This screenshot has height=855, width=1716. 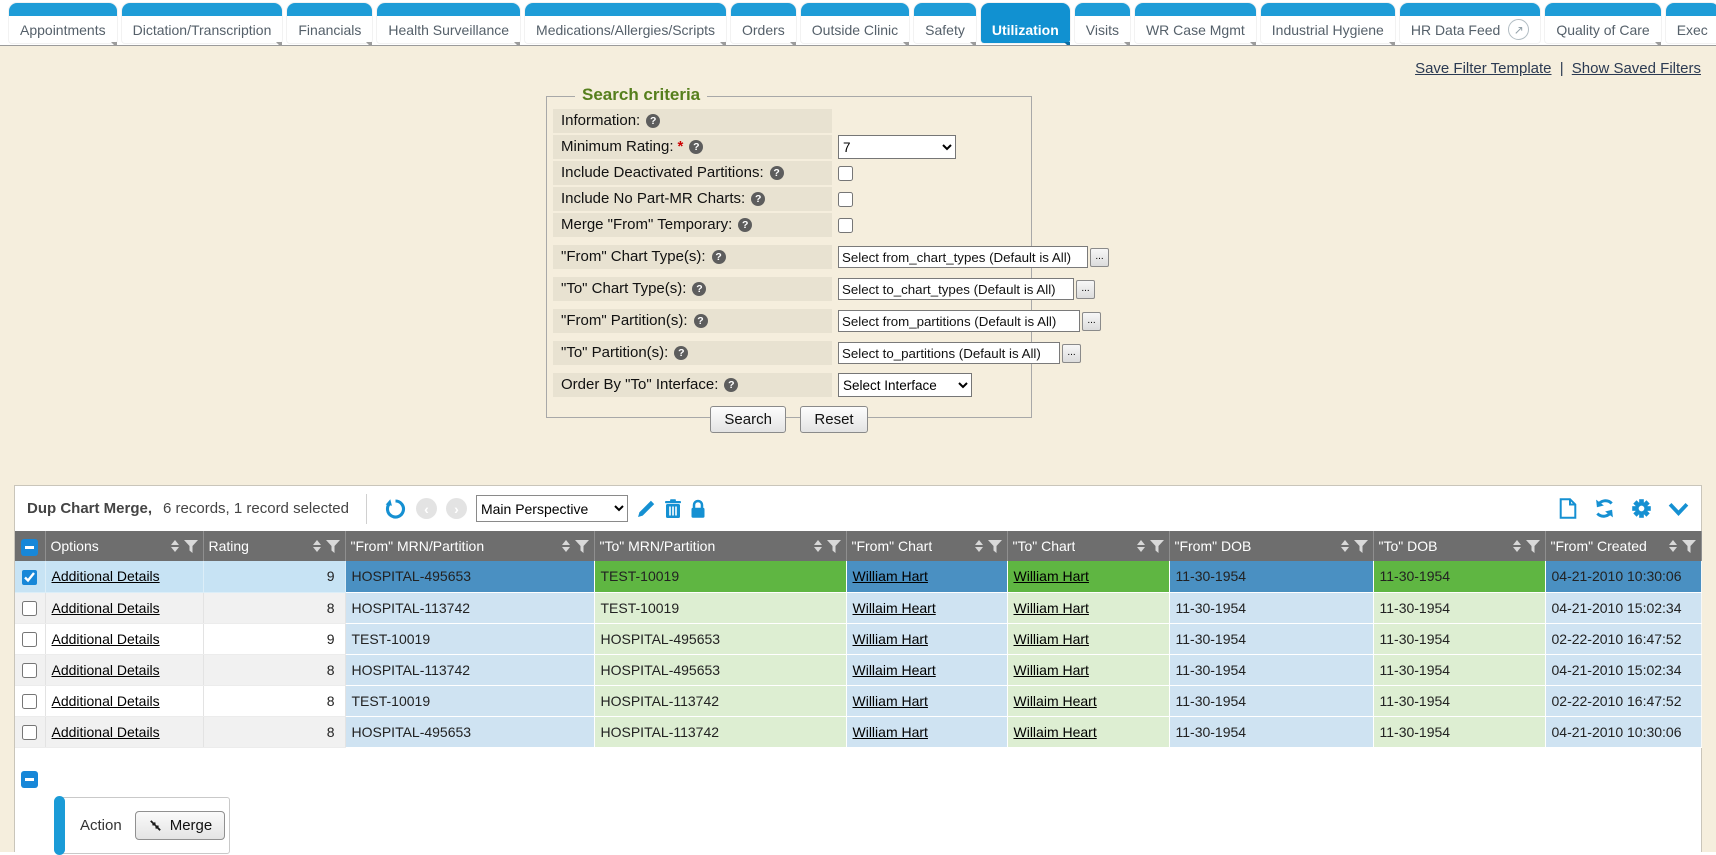 I want to click on tab-financials: Financials, so click(x=330, y=24).